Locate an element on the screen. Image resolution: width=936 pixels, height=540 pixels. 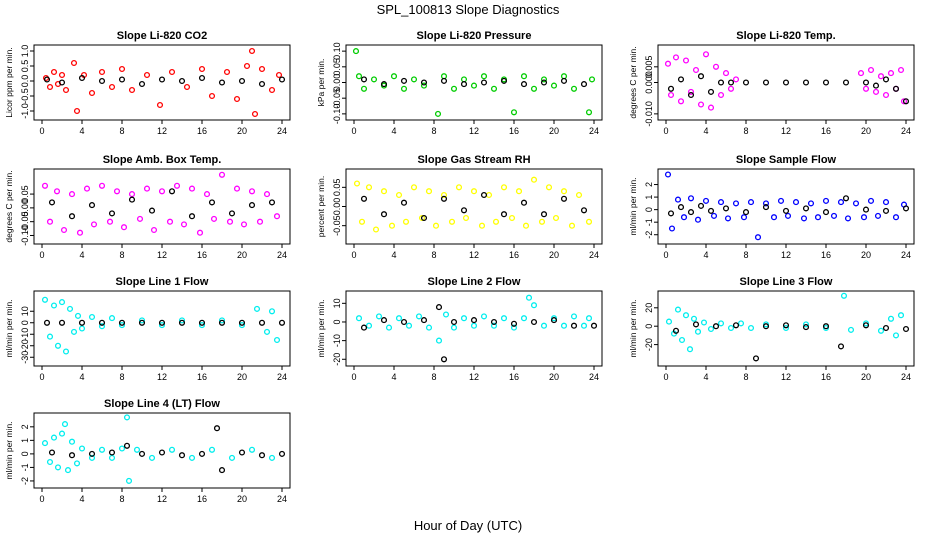
y-tick-label: -2 is located at coordinates (649, 235).